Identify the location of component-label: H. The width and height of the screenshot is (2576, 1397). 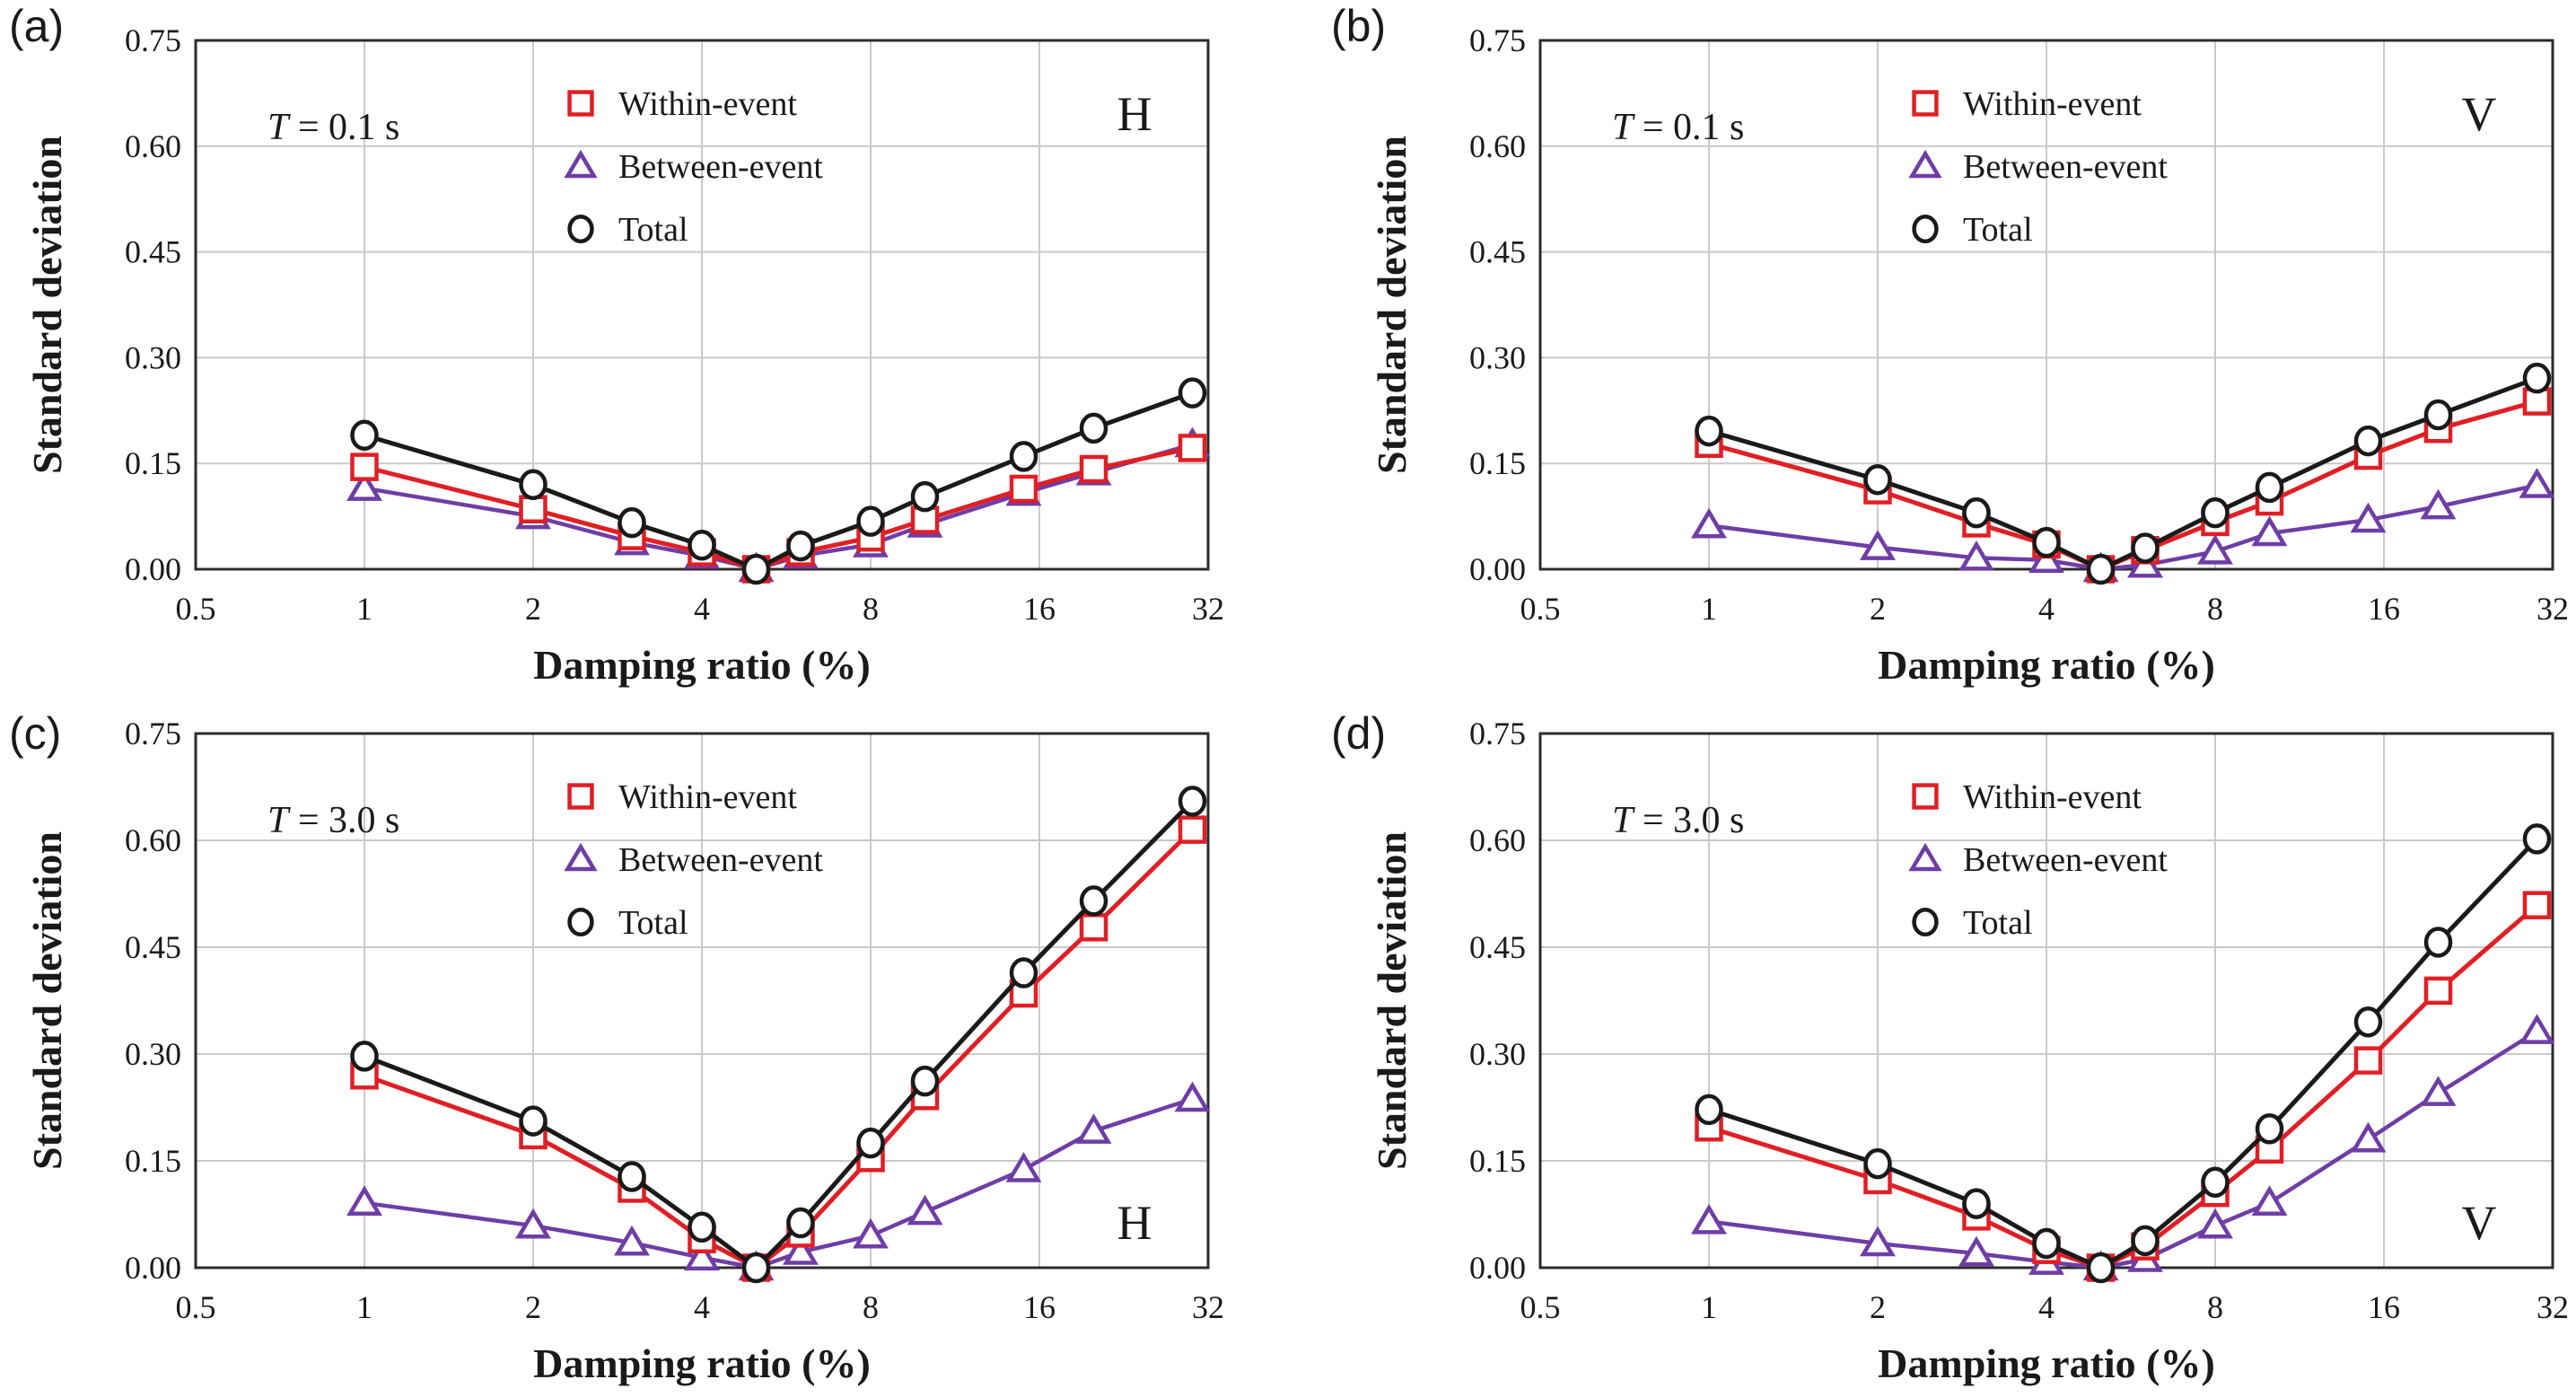
(1134, 114).